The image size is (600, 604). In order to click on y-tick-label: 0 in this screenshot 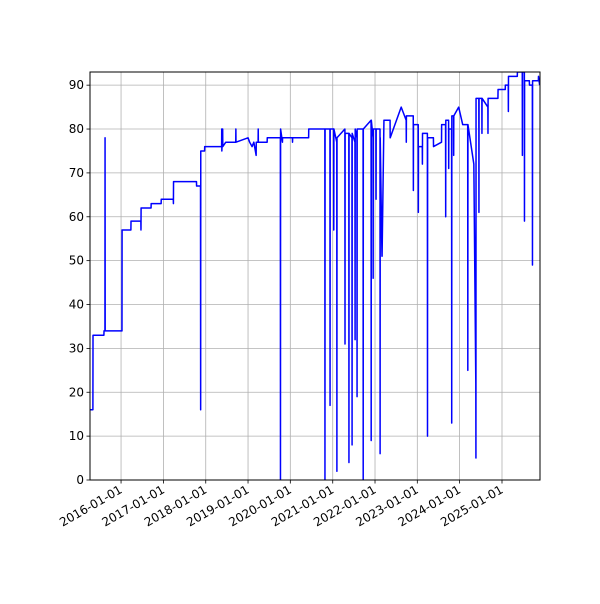, I will do `click(80, 480)`.